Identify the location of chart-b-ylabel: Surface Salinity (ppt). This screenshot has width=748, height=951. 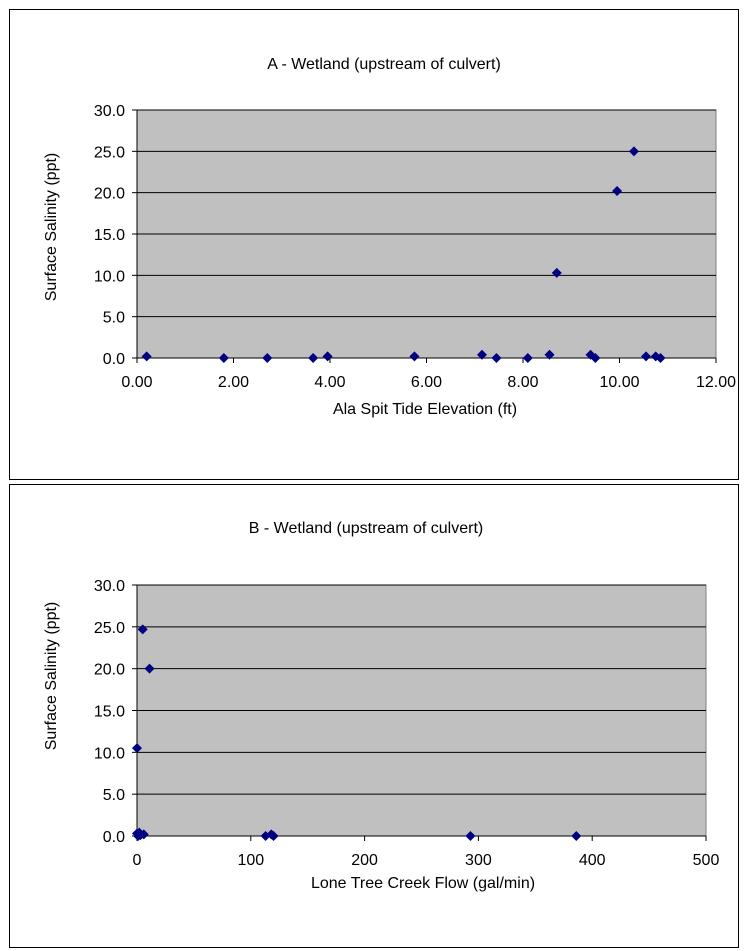
(51, 676).